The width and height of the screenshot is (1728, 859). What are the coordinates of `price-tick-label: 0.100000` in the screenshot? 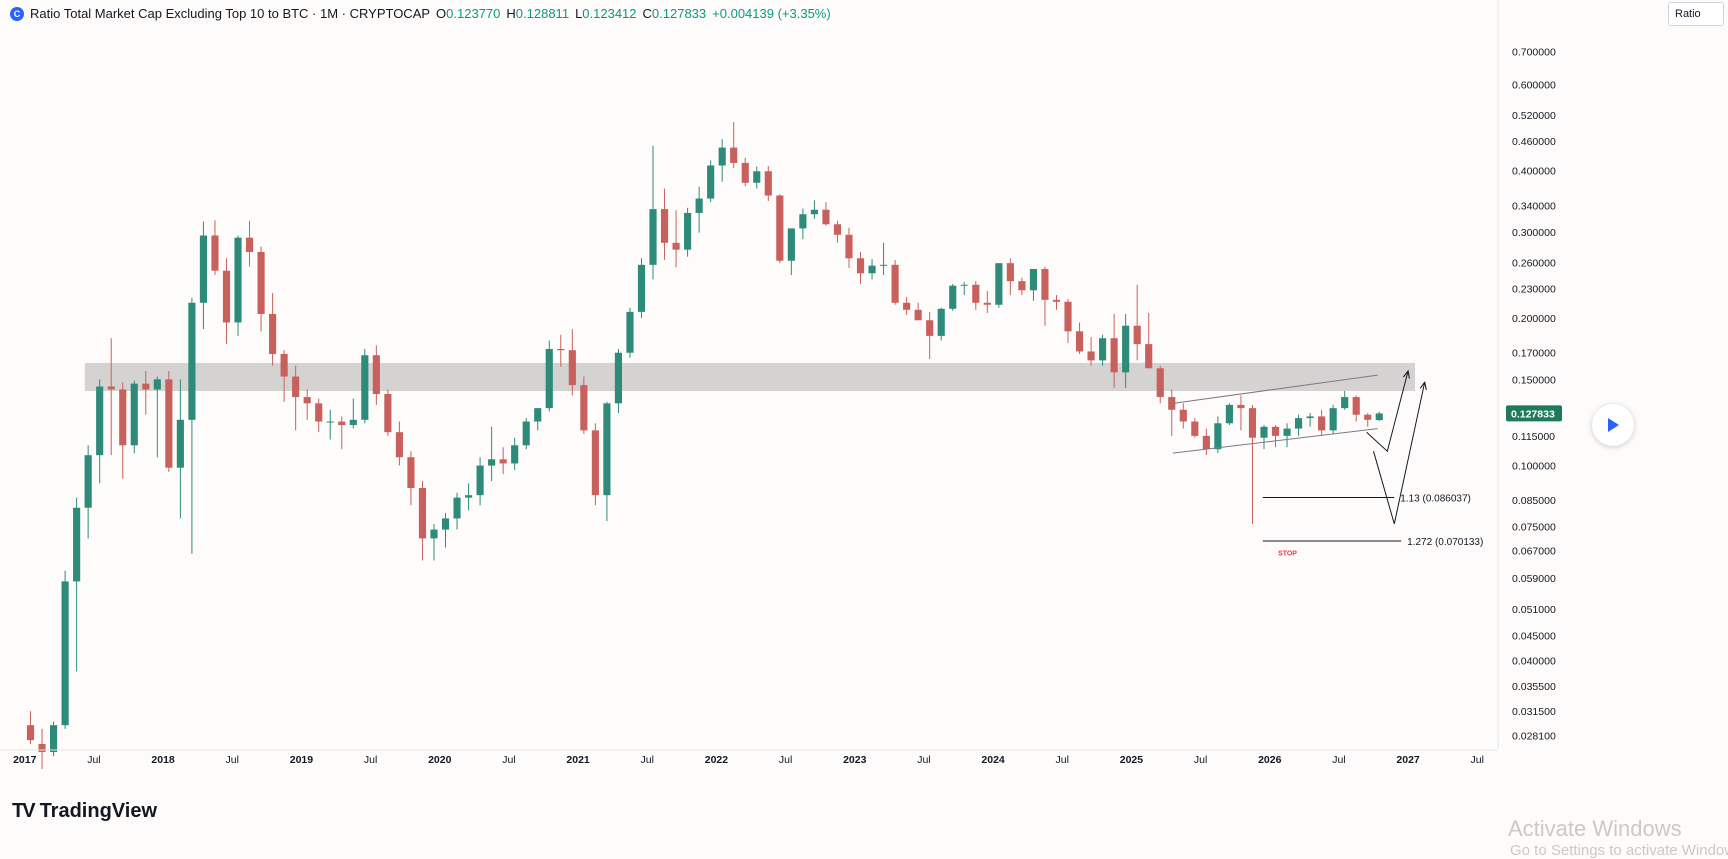 It's located at (1534, 467).